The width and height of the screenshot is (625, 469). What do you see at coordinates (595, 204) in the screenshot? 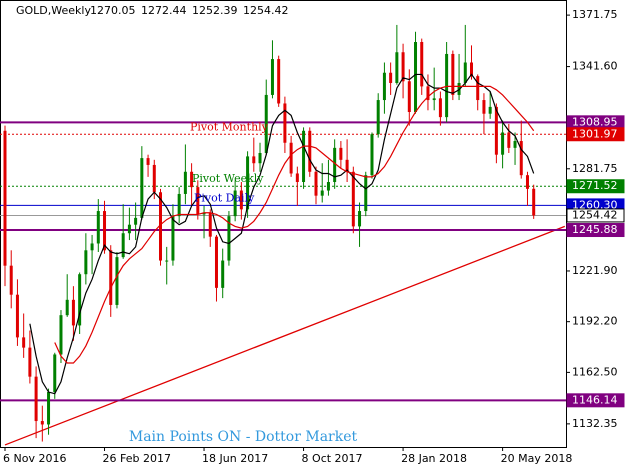
I see `level-label: 1260.30` at bounding box center [595, 204].